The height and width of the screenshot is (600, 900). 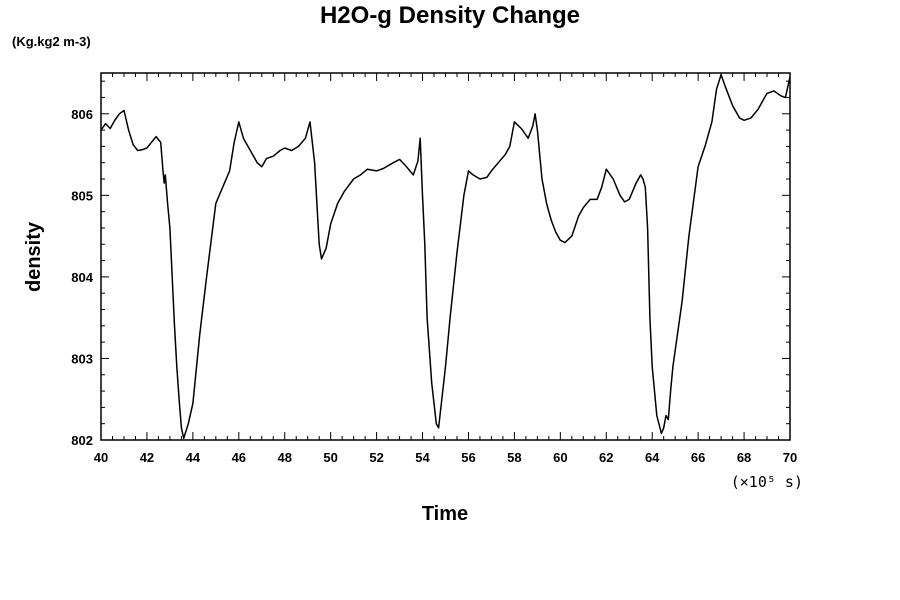 I want to click on x-scale-label: (×10⁵ s), so click(x=767, y=482).